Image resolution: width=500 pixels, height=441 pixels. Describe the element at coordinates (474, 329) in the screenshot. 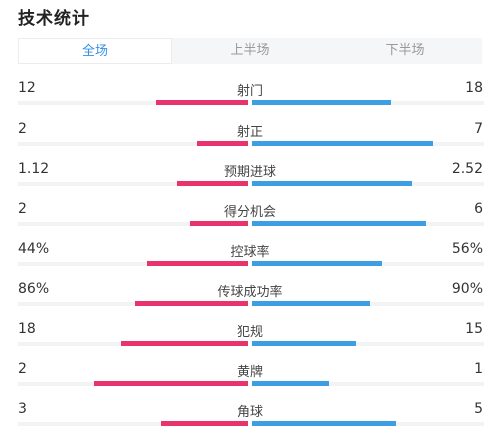

I see `away-value: 15` at that location.